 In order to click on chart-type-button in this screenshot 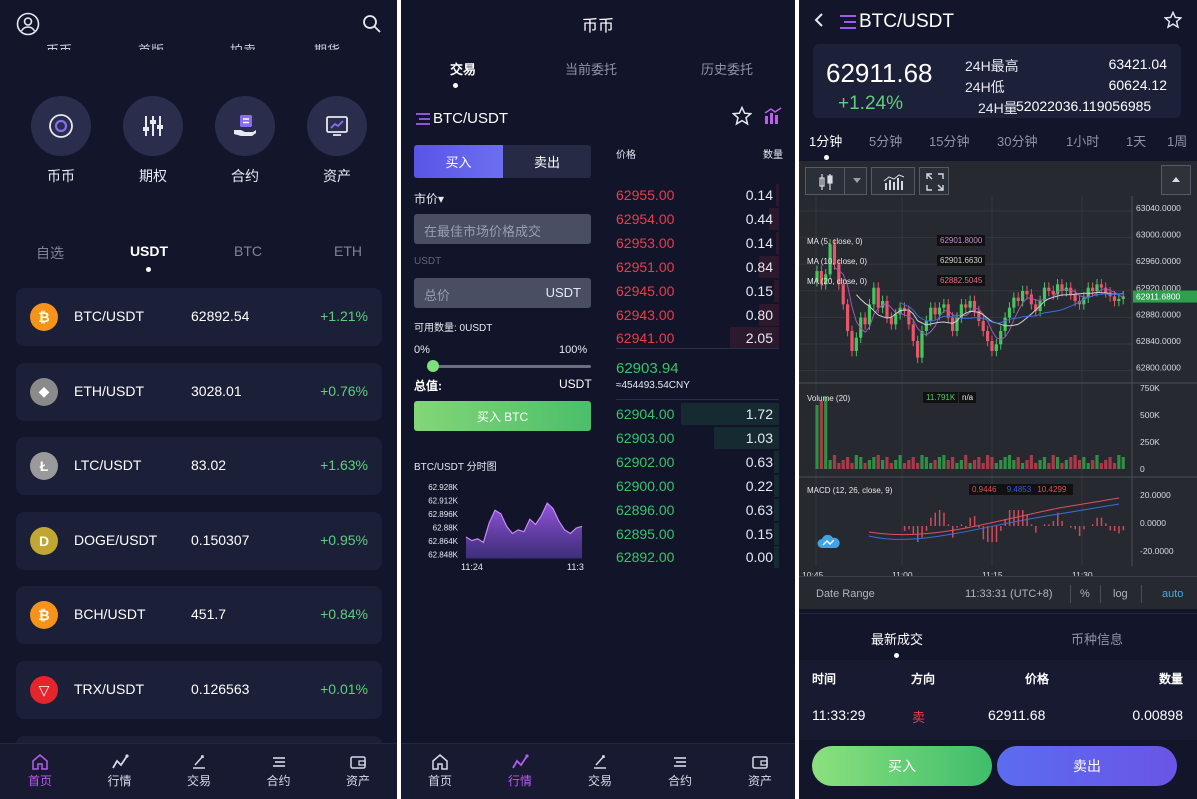, I will do `click(836, 181)`.